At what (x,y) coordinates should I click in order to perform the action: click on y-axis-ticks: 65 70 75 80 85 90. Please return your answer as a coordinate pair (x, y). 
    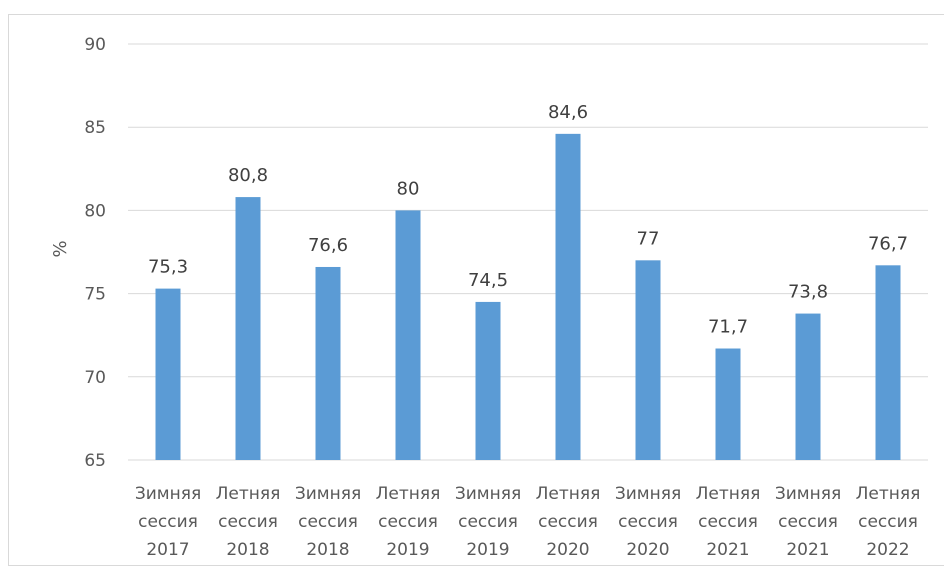
    Looking at the image, I should click on (95, 253).